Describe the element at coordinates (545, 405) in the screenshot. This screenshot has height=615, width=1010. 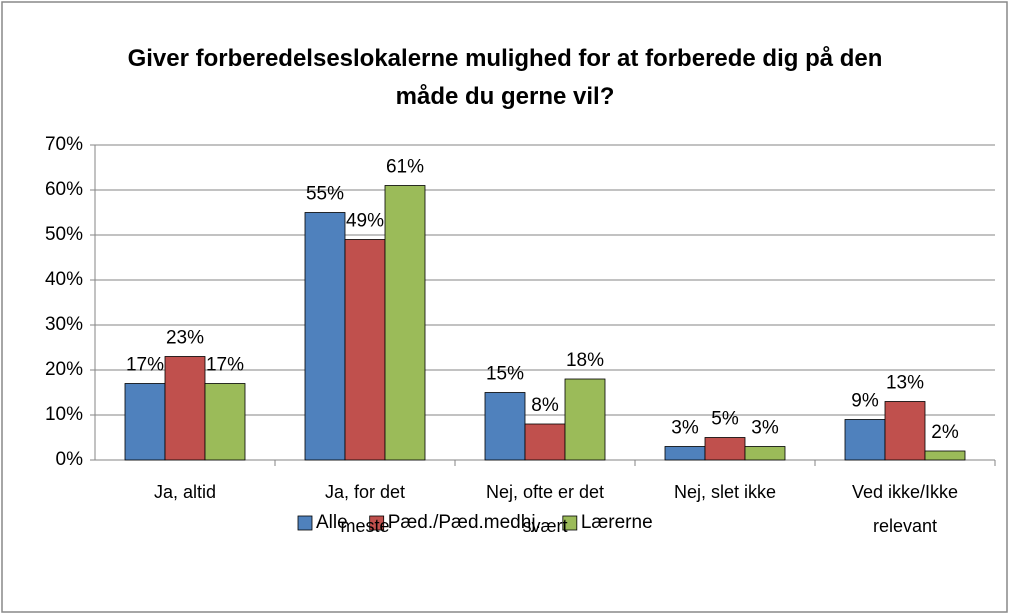
I see `data-label: 8%` at that location.